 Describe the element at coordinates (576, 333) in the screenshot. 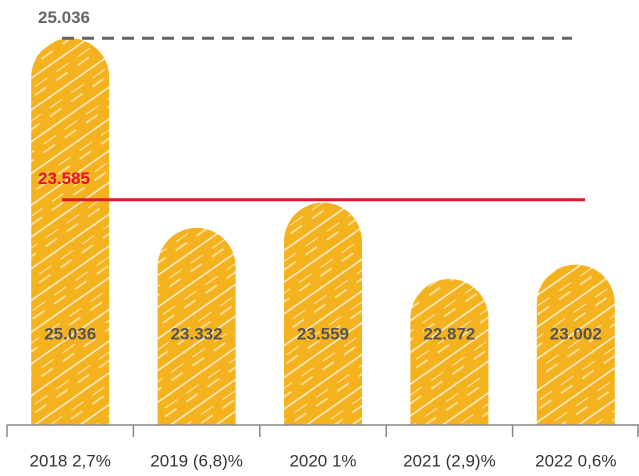

I see `value-label: 23.002` at that location.